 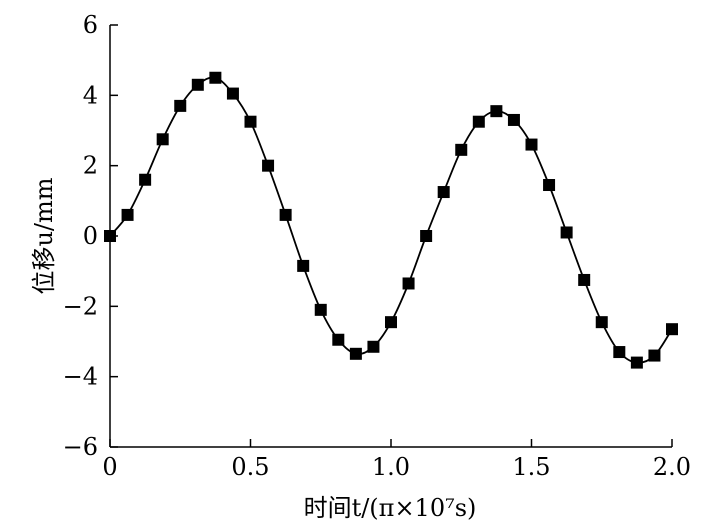 What do you see at coordinates (80, 447) in the screenshot?
I see `y-tick-label: −6` at bounding box center [80, 447].